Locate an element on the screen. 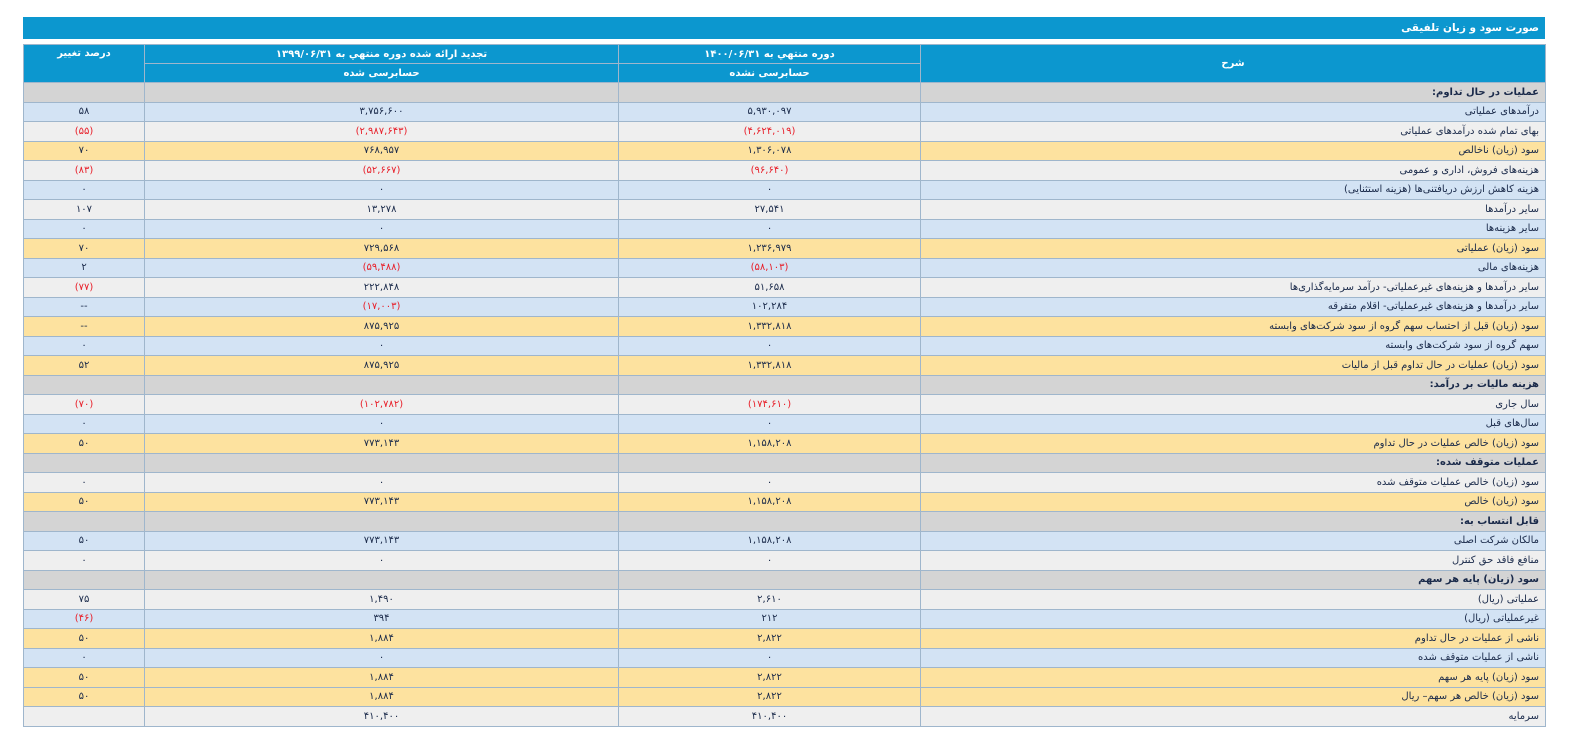 This screenshot has width=1573, height=731. change-cell: ۷۰ is located at coordinates (84, 248).